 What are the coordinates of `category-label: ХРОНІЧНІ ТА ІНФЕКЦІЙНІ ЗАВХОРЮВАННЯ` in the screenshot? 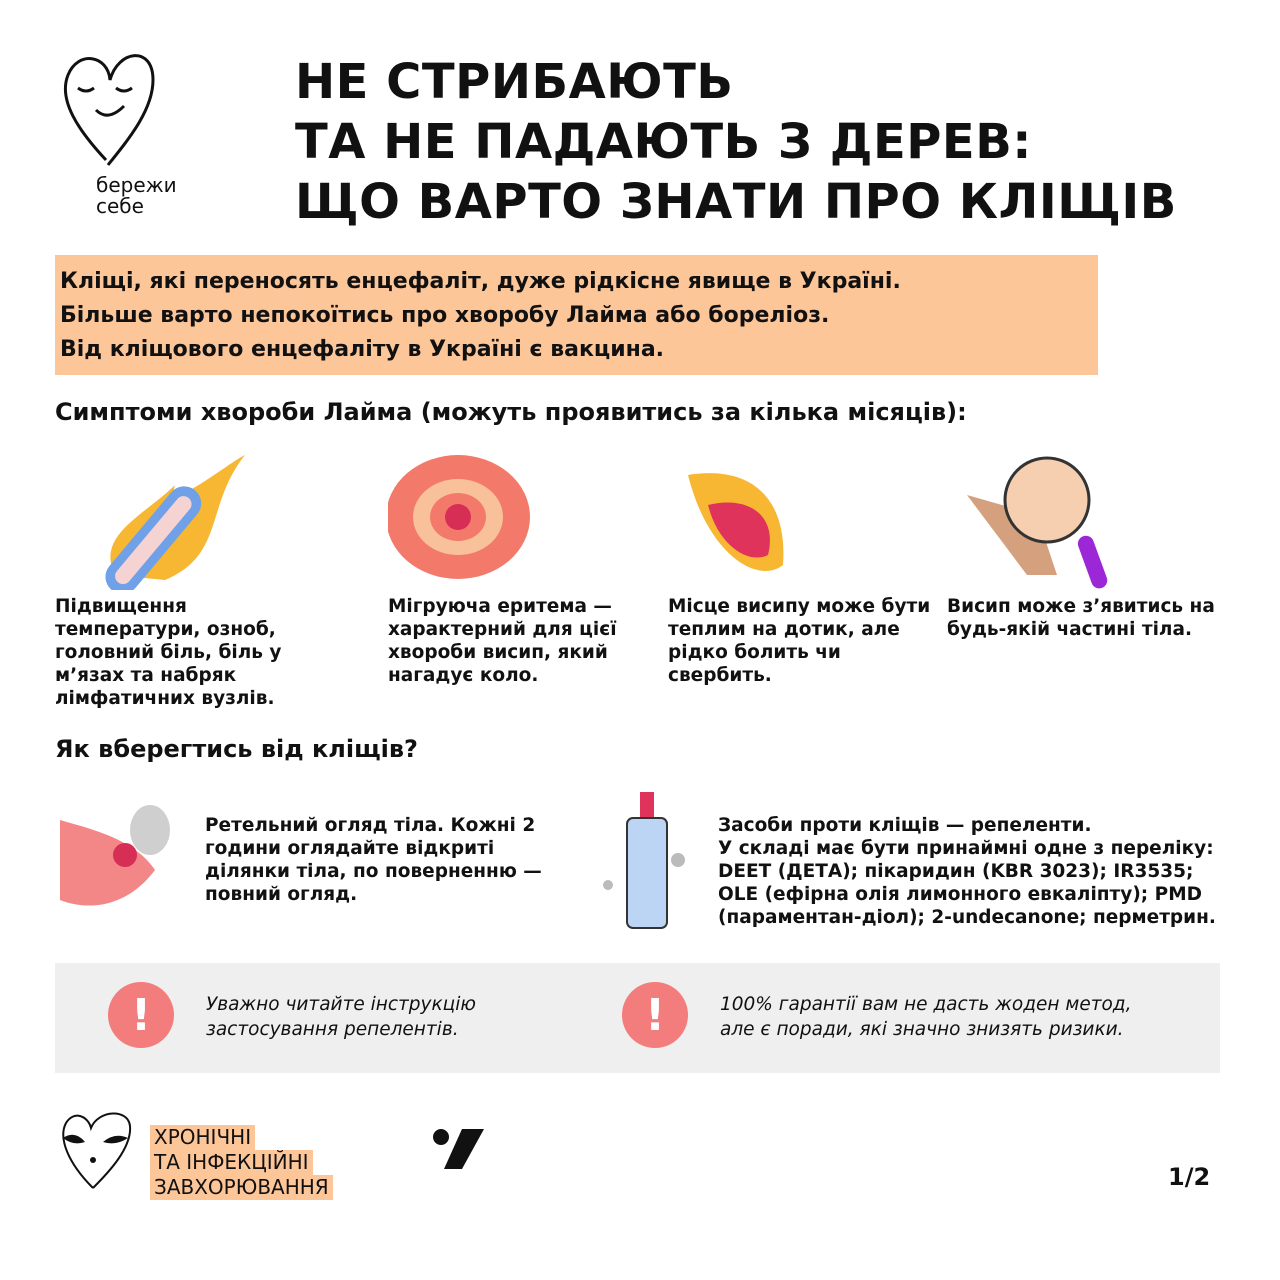 It's located at (241, 1162).